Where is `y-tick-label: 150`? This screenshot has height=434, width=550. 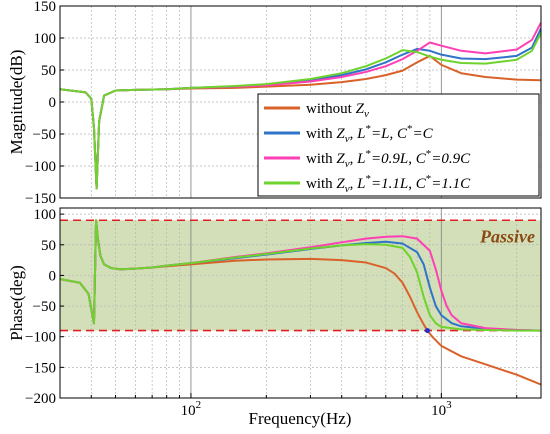 y-tick-label: 150 is located at coordinates (45, 7).